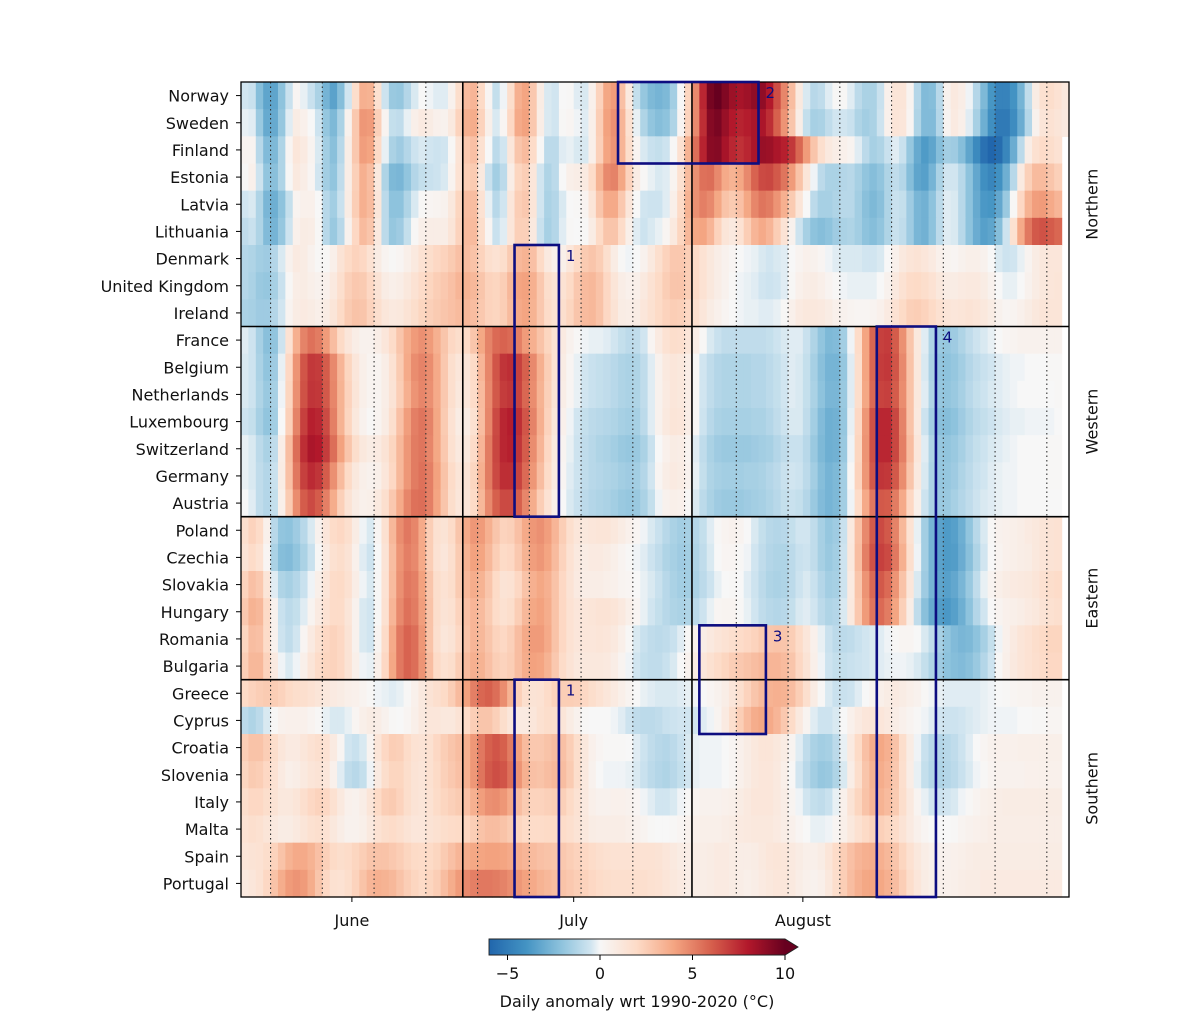 This screenshot has width=1200, height=1020. What do you see at coordinates (637, 947) in the screenshot?
I see `colorbar-gradient` at bounding box center [637, 947].